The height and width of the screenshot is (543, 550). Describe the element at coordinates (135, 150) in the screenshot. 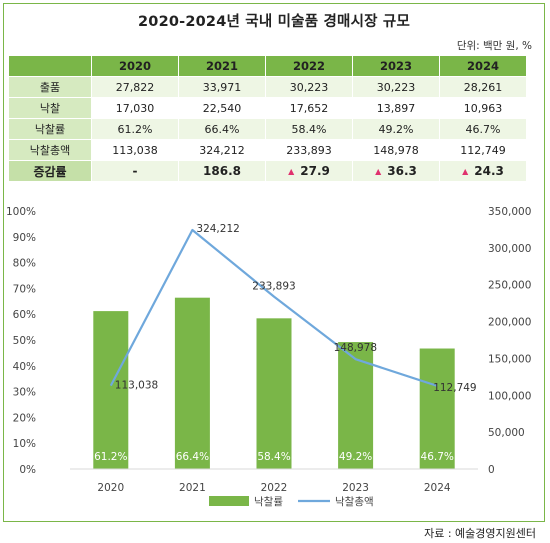

I see `table-cell: 113,038` at that location.